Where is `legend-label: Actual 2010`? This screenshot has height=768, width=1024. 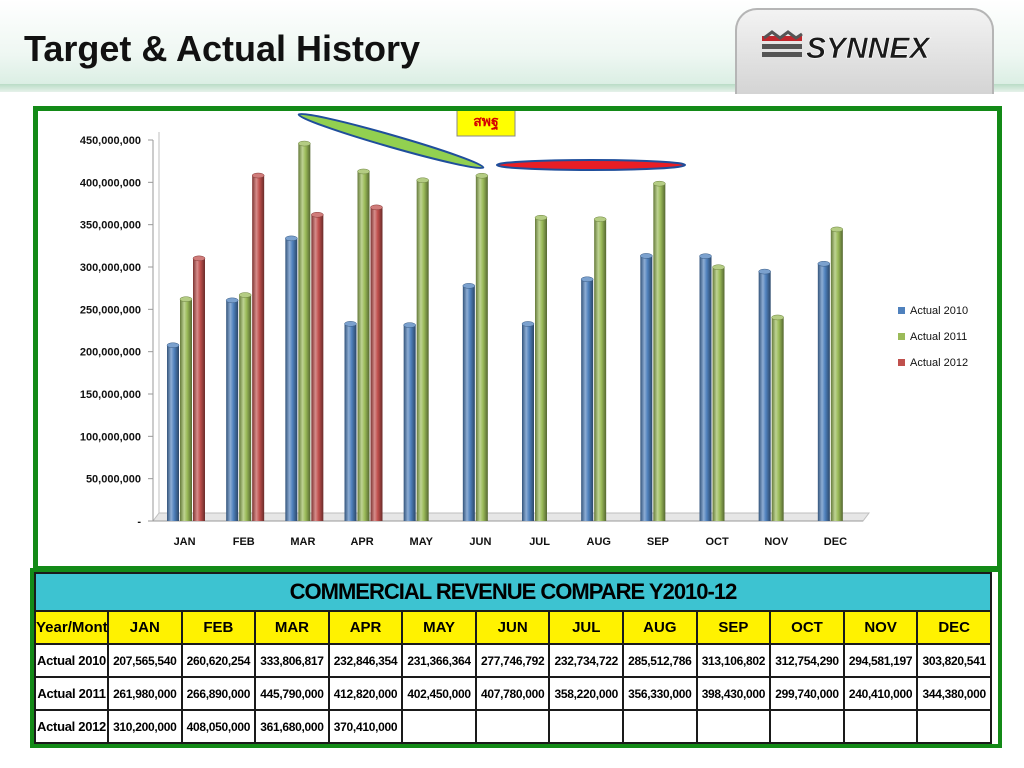
legend-label: Actual 2010 is located at coordinates (939, 311).